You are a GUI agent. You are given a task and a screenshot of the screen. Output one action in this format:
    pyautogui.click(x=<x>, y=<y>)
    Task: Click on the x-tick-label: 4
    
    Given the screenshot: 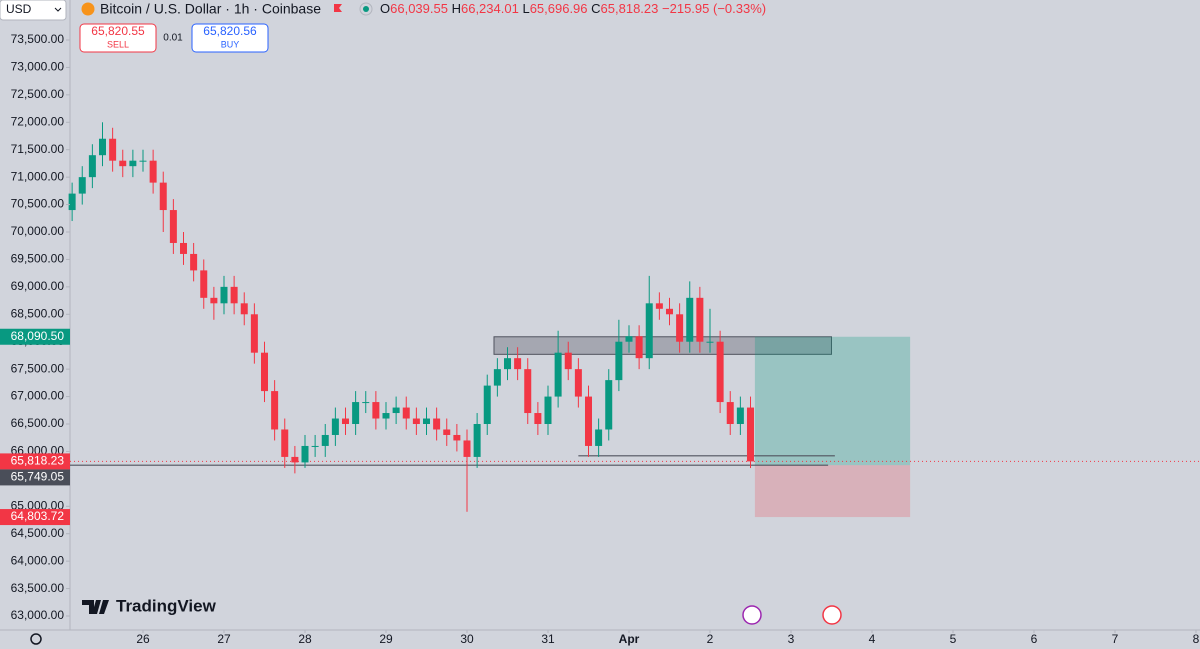 What is the action you would take?
    pyautogui.click(x=872, y=639)
    